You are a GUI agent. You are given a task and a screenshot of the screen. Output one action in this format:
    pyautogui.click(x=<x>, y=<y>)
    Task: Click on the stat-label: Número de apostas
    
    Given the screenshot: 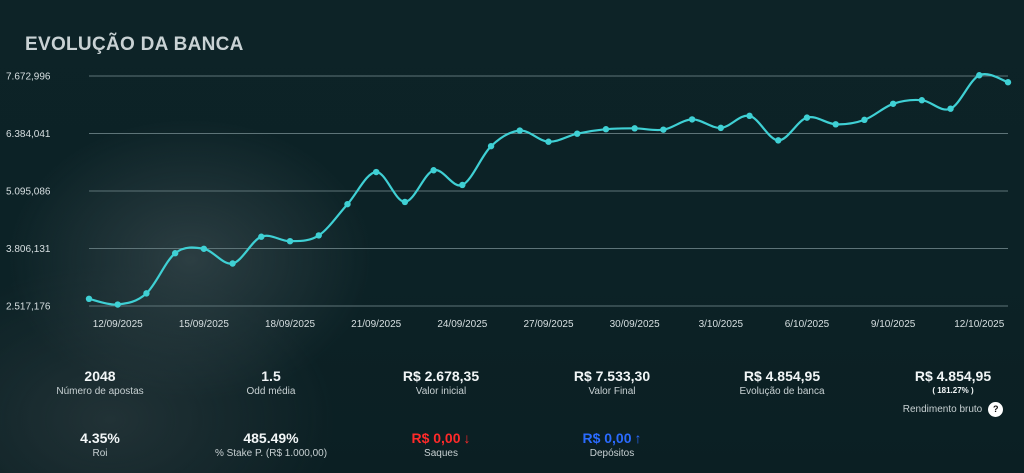 What is the action you would take?
    pyautogui.click(x=100, y=391)
    